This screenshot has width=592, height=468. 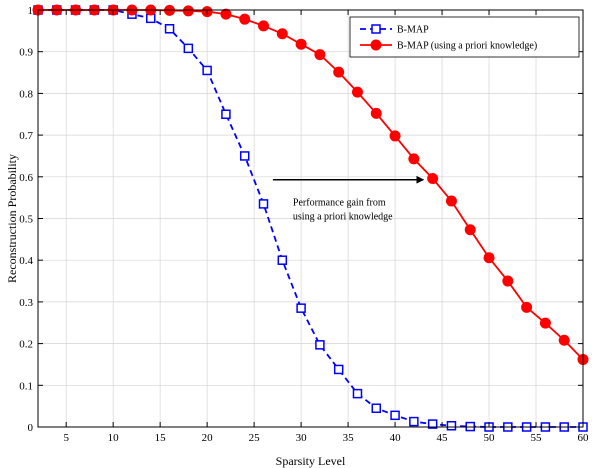 I want to click on x-tick-label: 10, so click(x=114, y=438).